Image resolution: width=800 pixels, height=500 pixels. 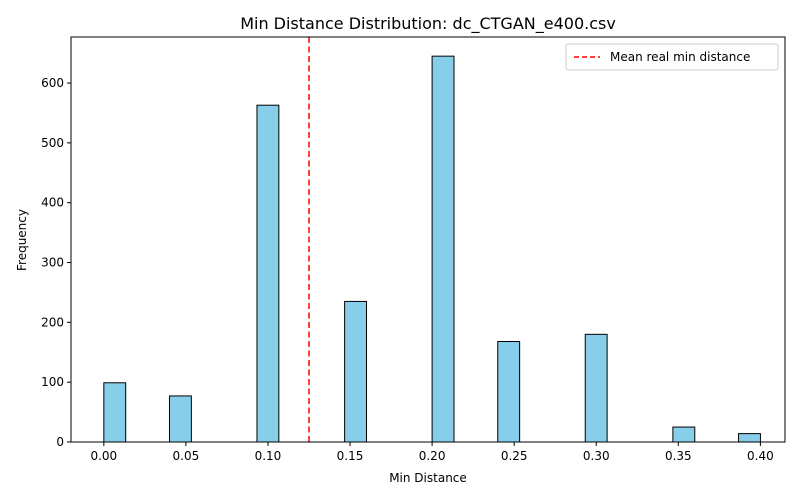 I want to click on y-tick-label-2: 200, so click(x=52, y=322).